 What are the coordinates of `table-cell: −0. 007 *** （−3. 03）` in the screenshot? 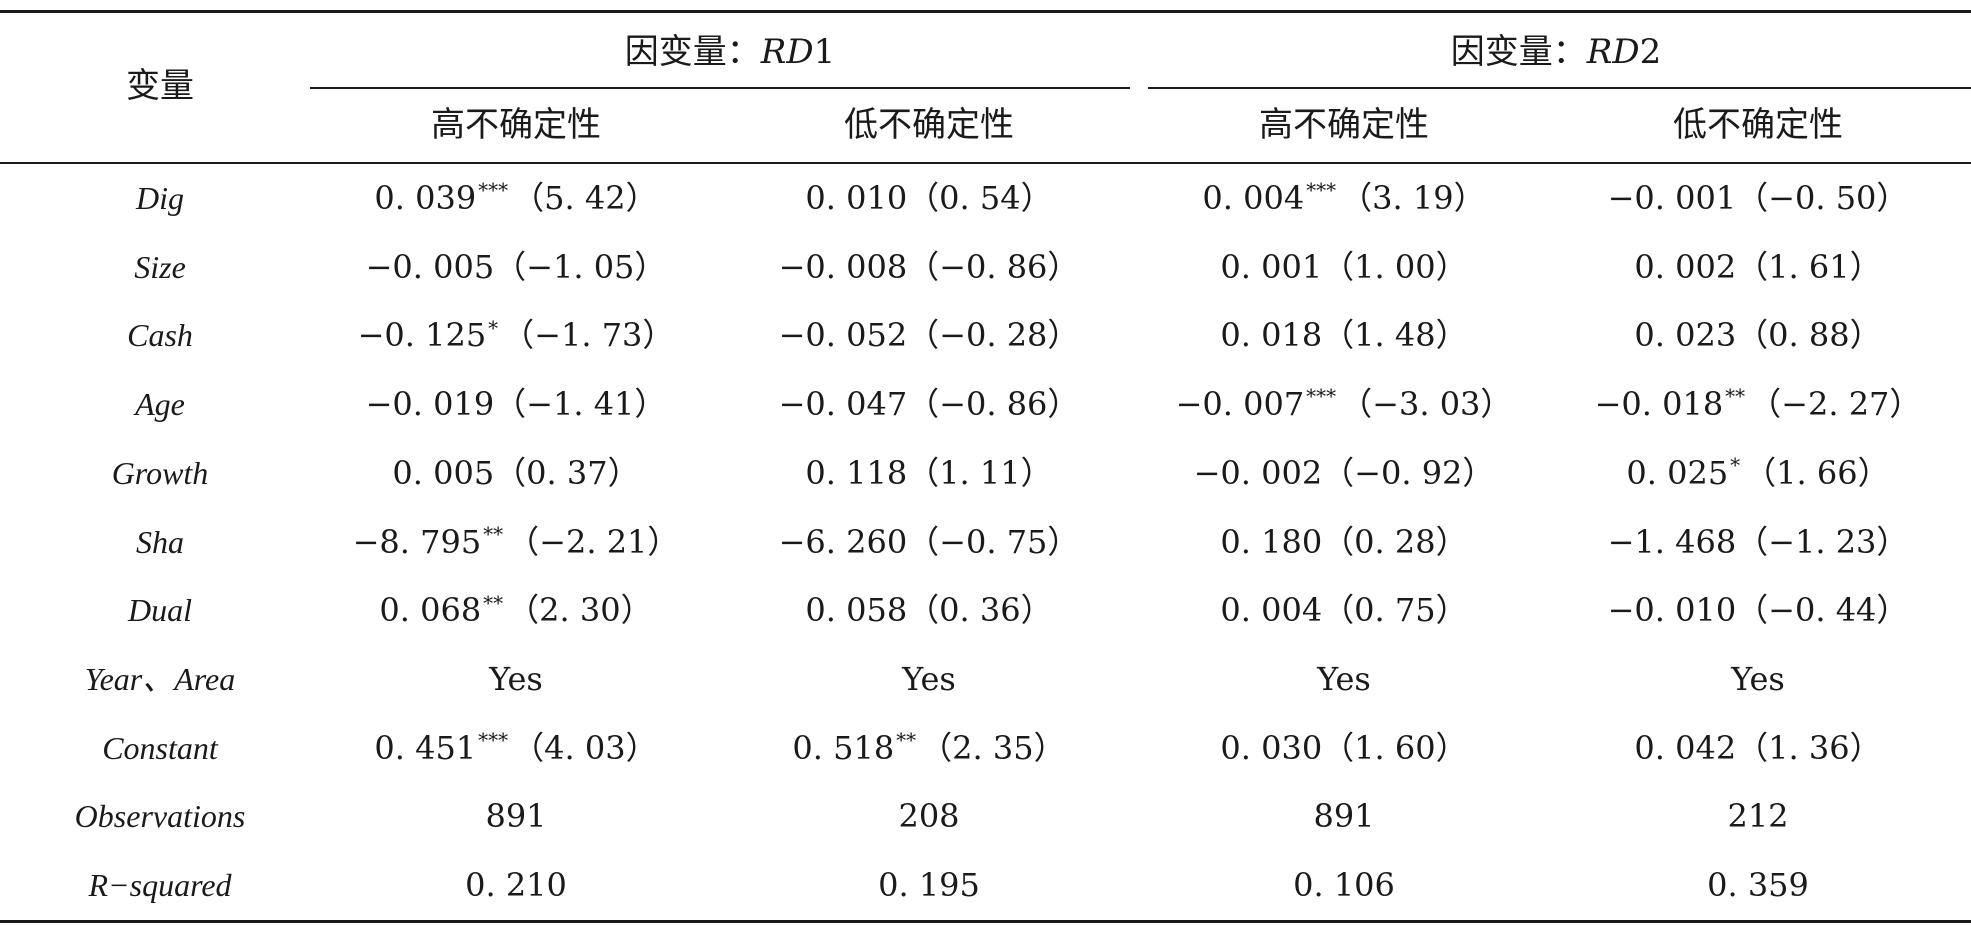 It's located at (1344, 404).